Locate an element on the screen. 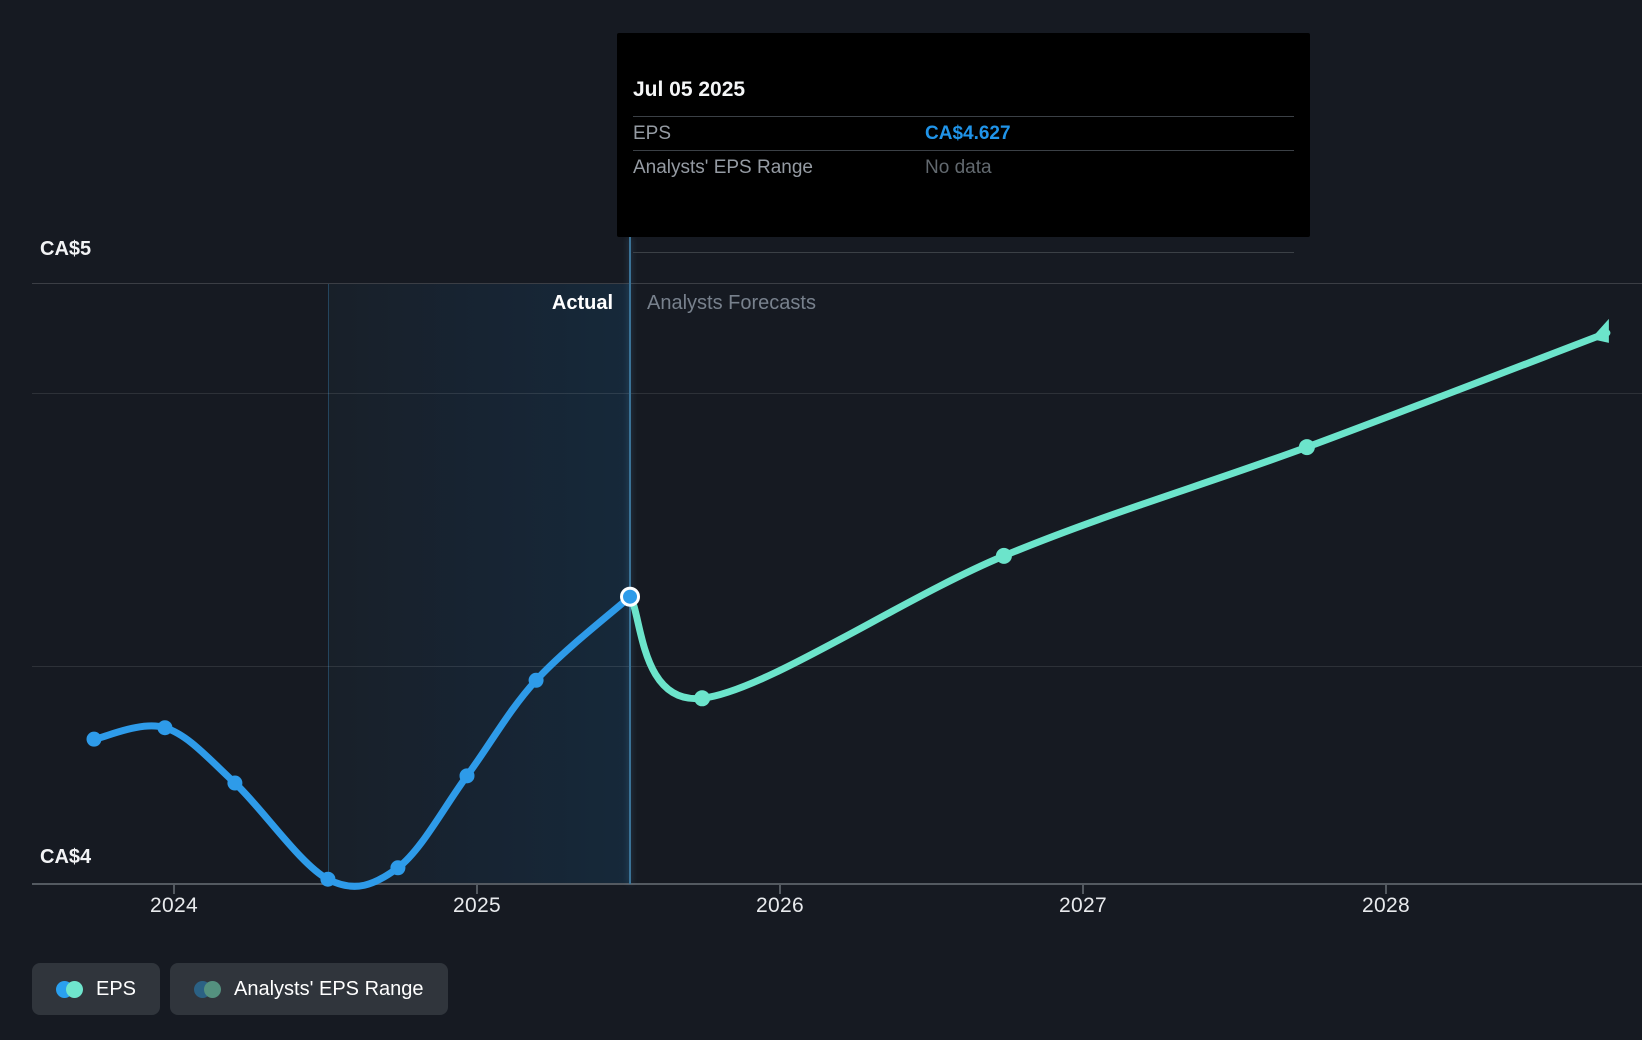 The image size is (1642, 1040). eps-line is located at coordinates (362, 741).